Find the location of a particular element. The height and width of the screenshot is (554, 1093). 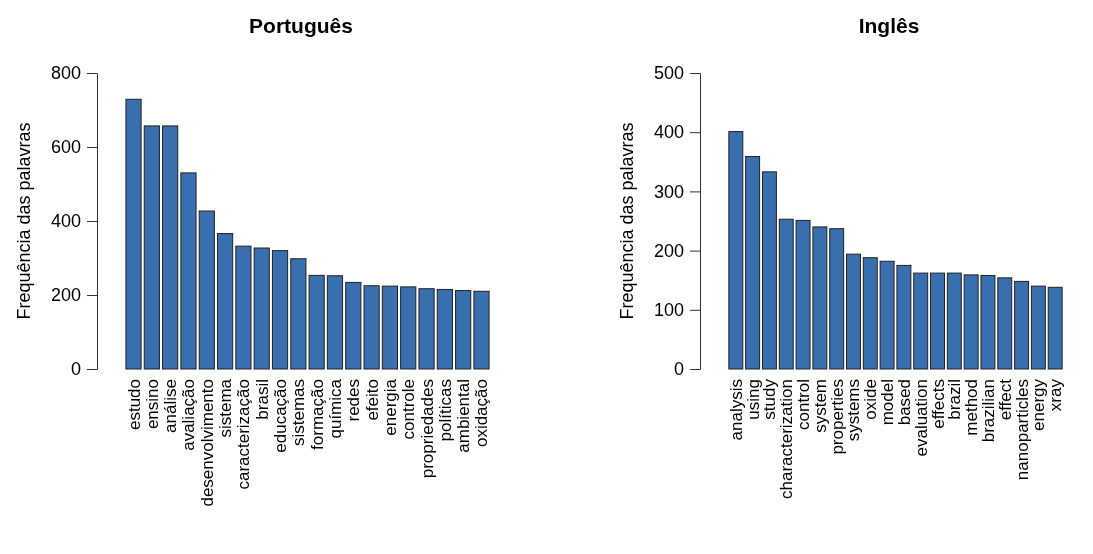

x-tick-label: effects is located at coordinates (938, 404).